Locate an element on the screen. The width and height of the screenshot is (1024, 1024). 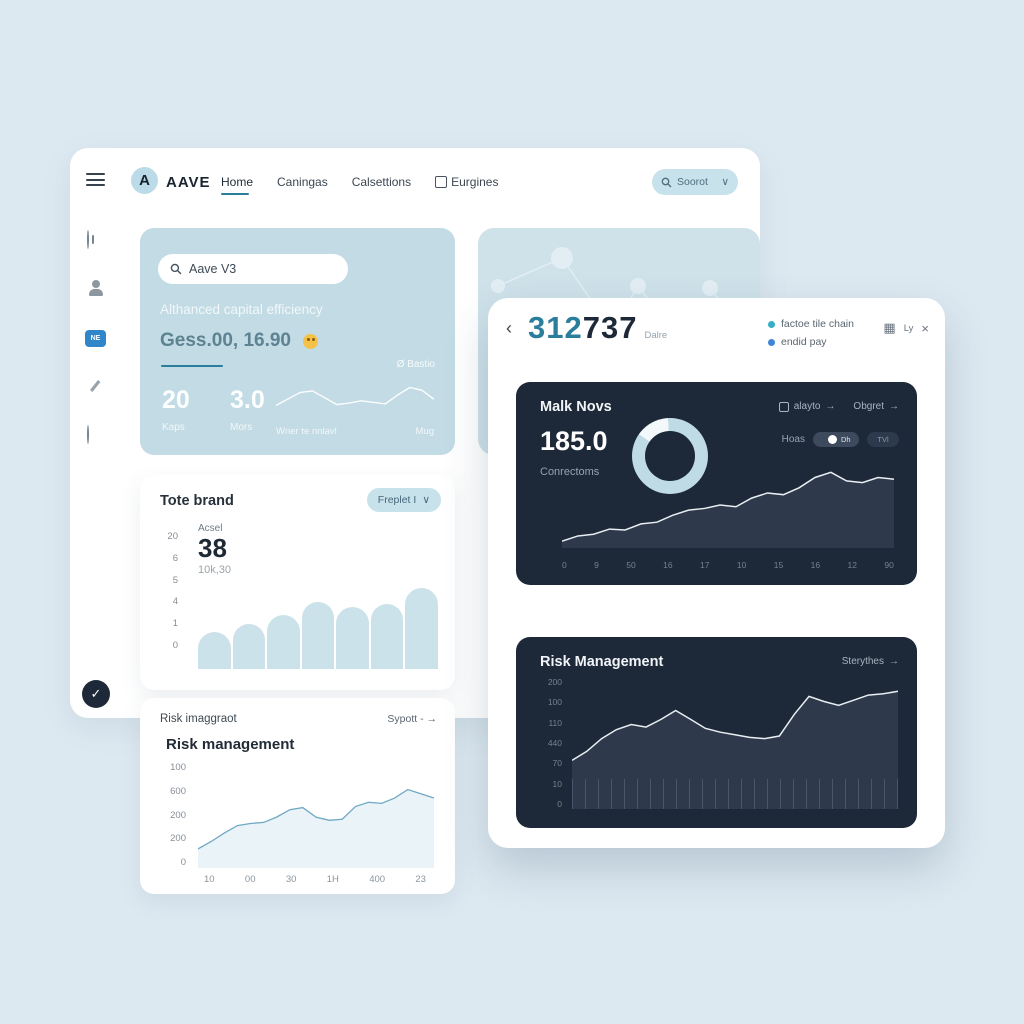
tick-label: 5 is located at coordinates (175, 580).